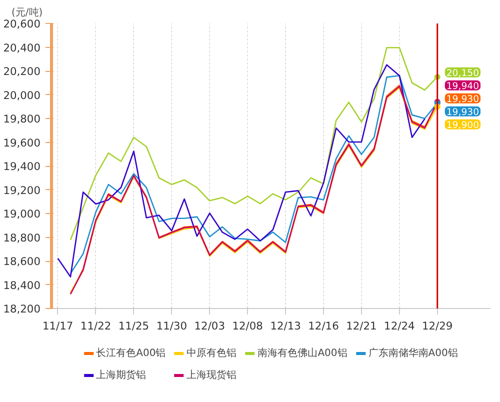 This screenshot has width=500, height=402. Describe the element at coordinates (22, 237) in the screenshot. I see `y-tick-label: 18,800` at that location.